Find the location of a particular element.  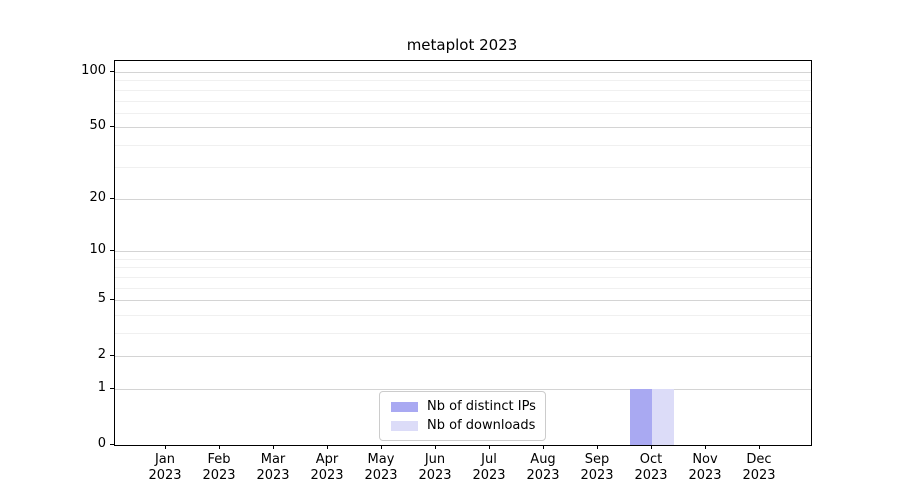

y-tick-label: 20 is located at coordinates (97, 197).